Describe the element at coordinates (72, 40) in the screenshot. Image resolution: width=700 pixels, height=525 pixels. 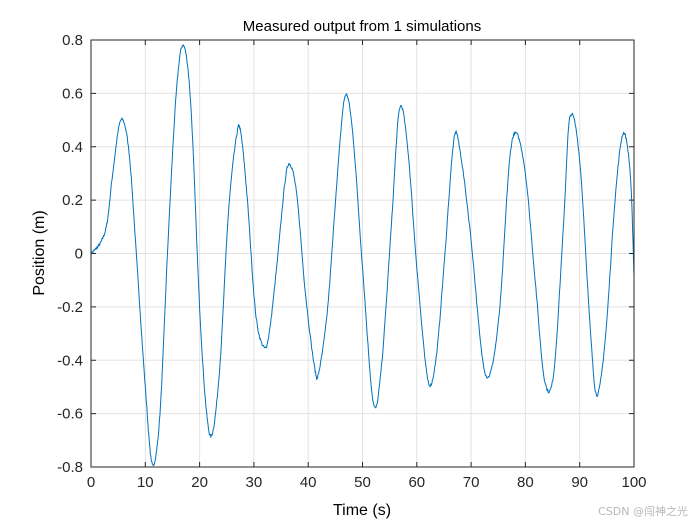
I see `y-tick-label: 0.8` at that location.